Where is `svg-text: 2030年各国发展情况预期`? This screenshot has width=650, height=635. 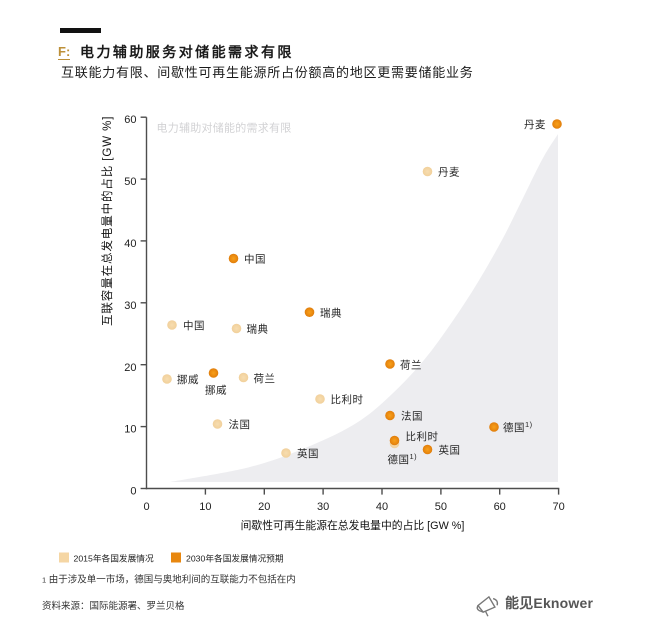
svg-text: 2030年各国发展情况预期 is located at coordinates (235, 558).